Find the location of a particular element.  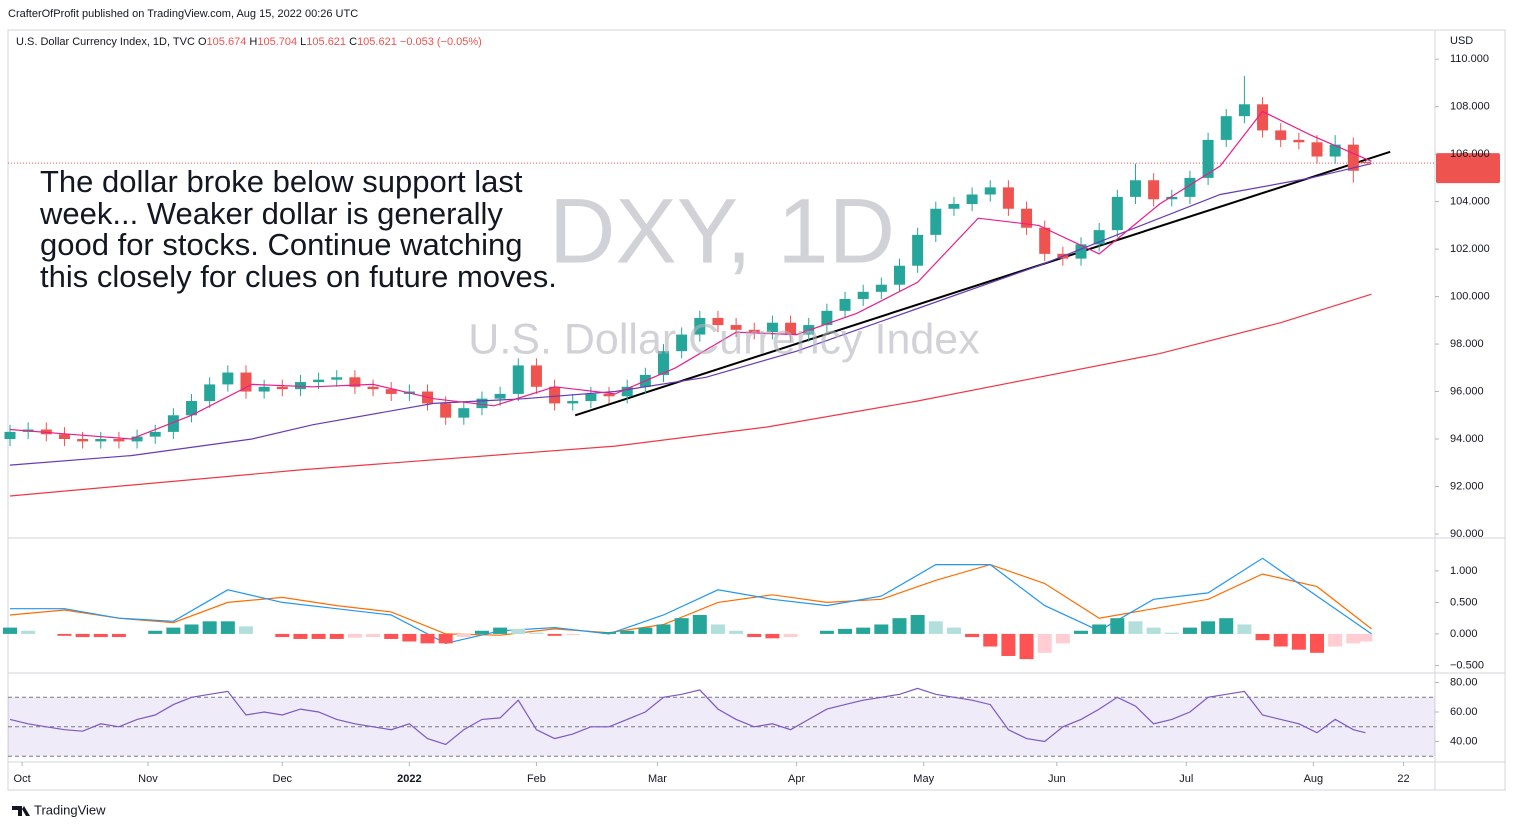

y-tick-label: 108.000 is located at coordinates (1470, 107).